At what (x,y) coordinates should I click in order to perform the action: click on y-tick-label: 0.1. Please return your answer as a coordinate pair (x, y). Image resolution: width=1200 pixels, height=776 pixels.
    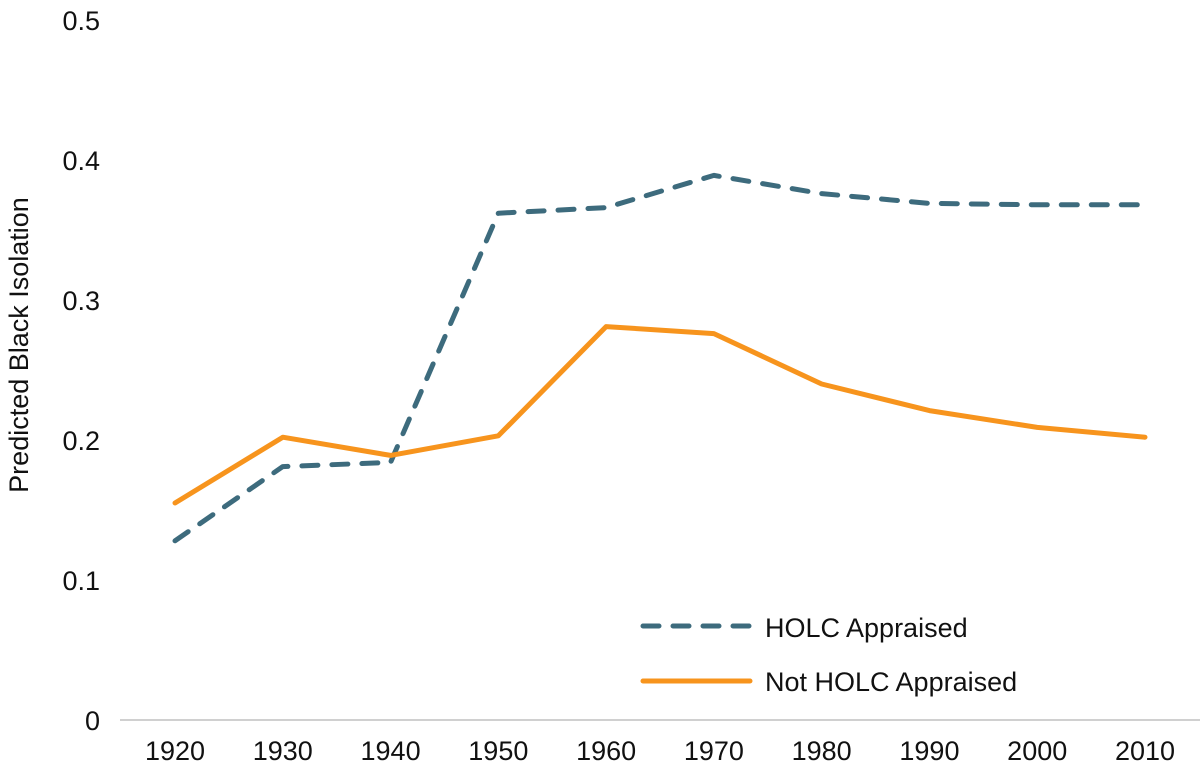
    Looking at the image, I should click on (81, 581).